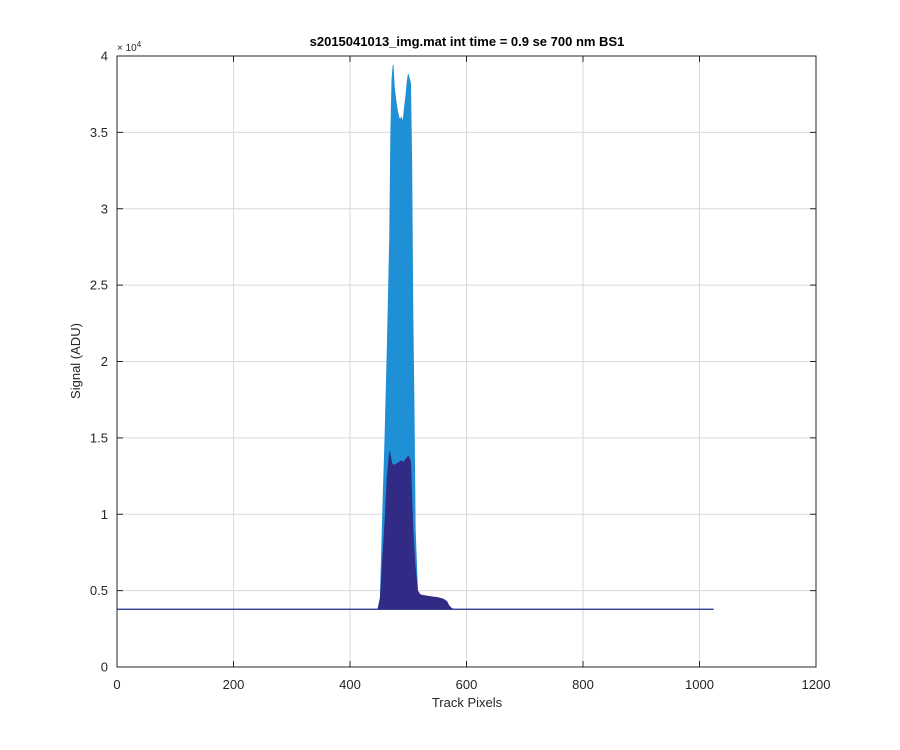  I want to click on x-tick-label: 600, so click(467, 684).